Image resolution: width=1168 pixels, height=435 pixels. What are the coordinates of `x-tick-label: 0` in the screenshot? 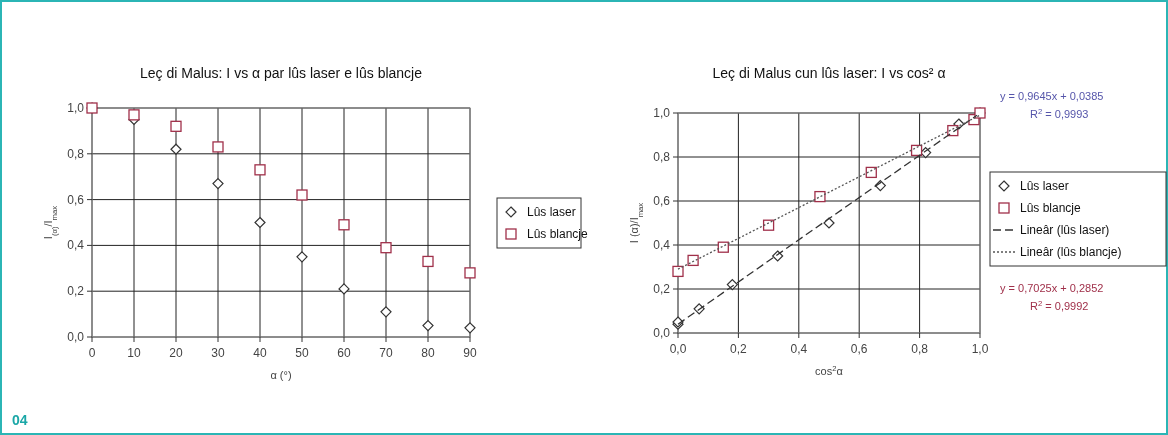 It's located at (92, 353).